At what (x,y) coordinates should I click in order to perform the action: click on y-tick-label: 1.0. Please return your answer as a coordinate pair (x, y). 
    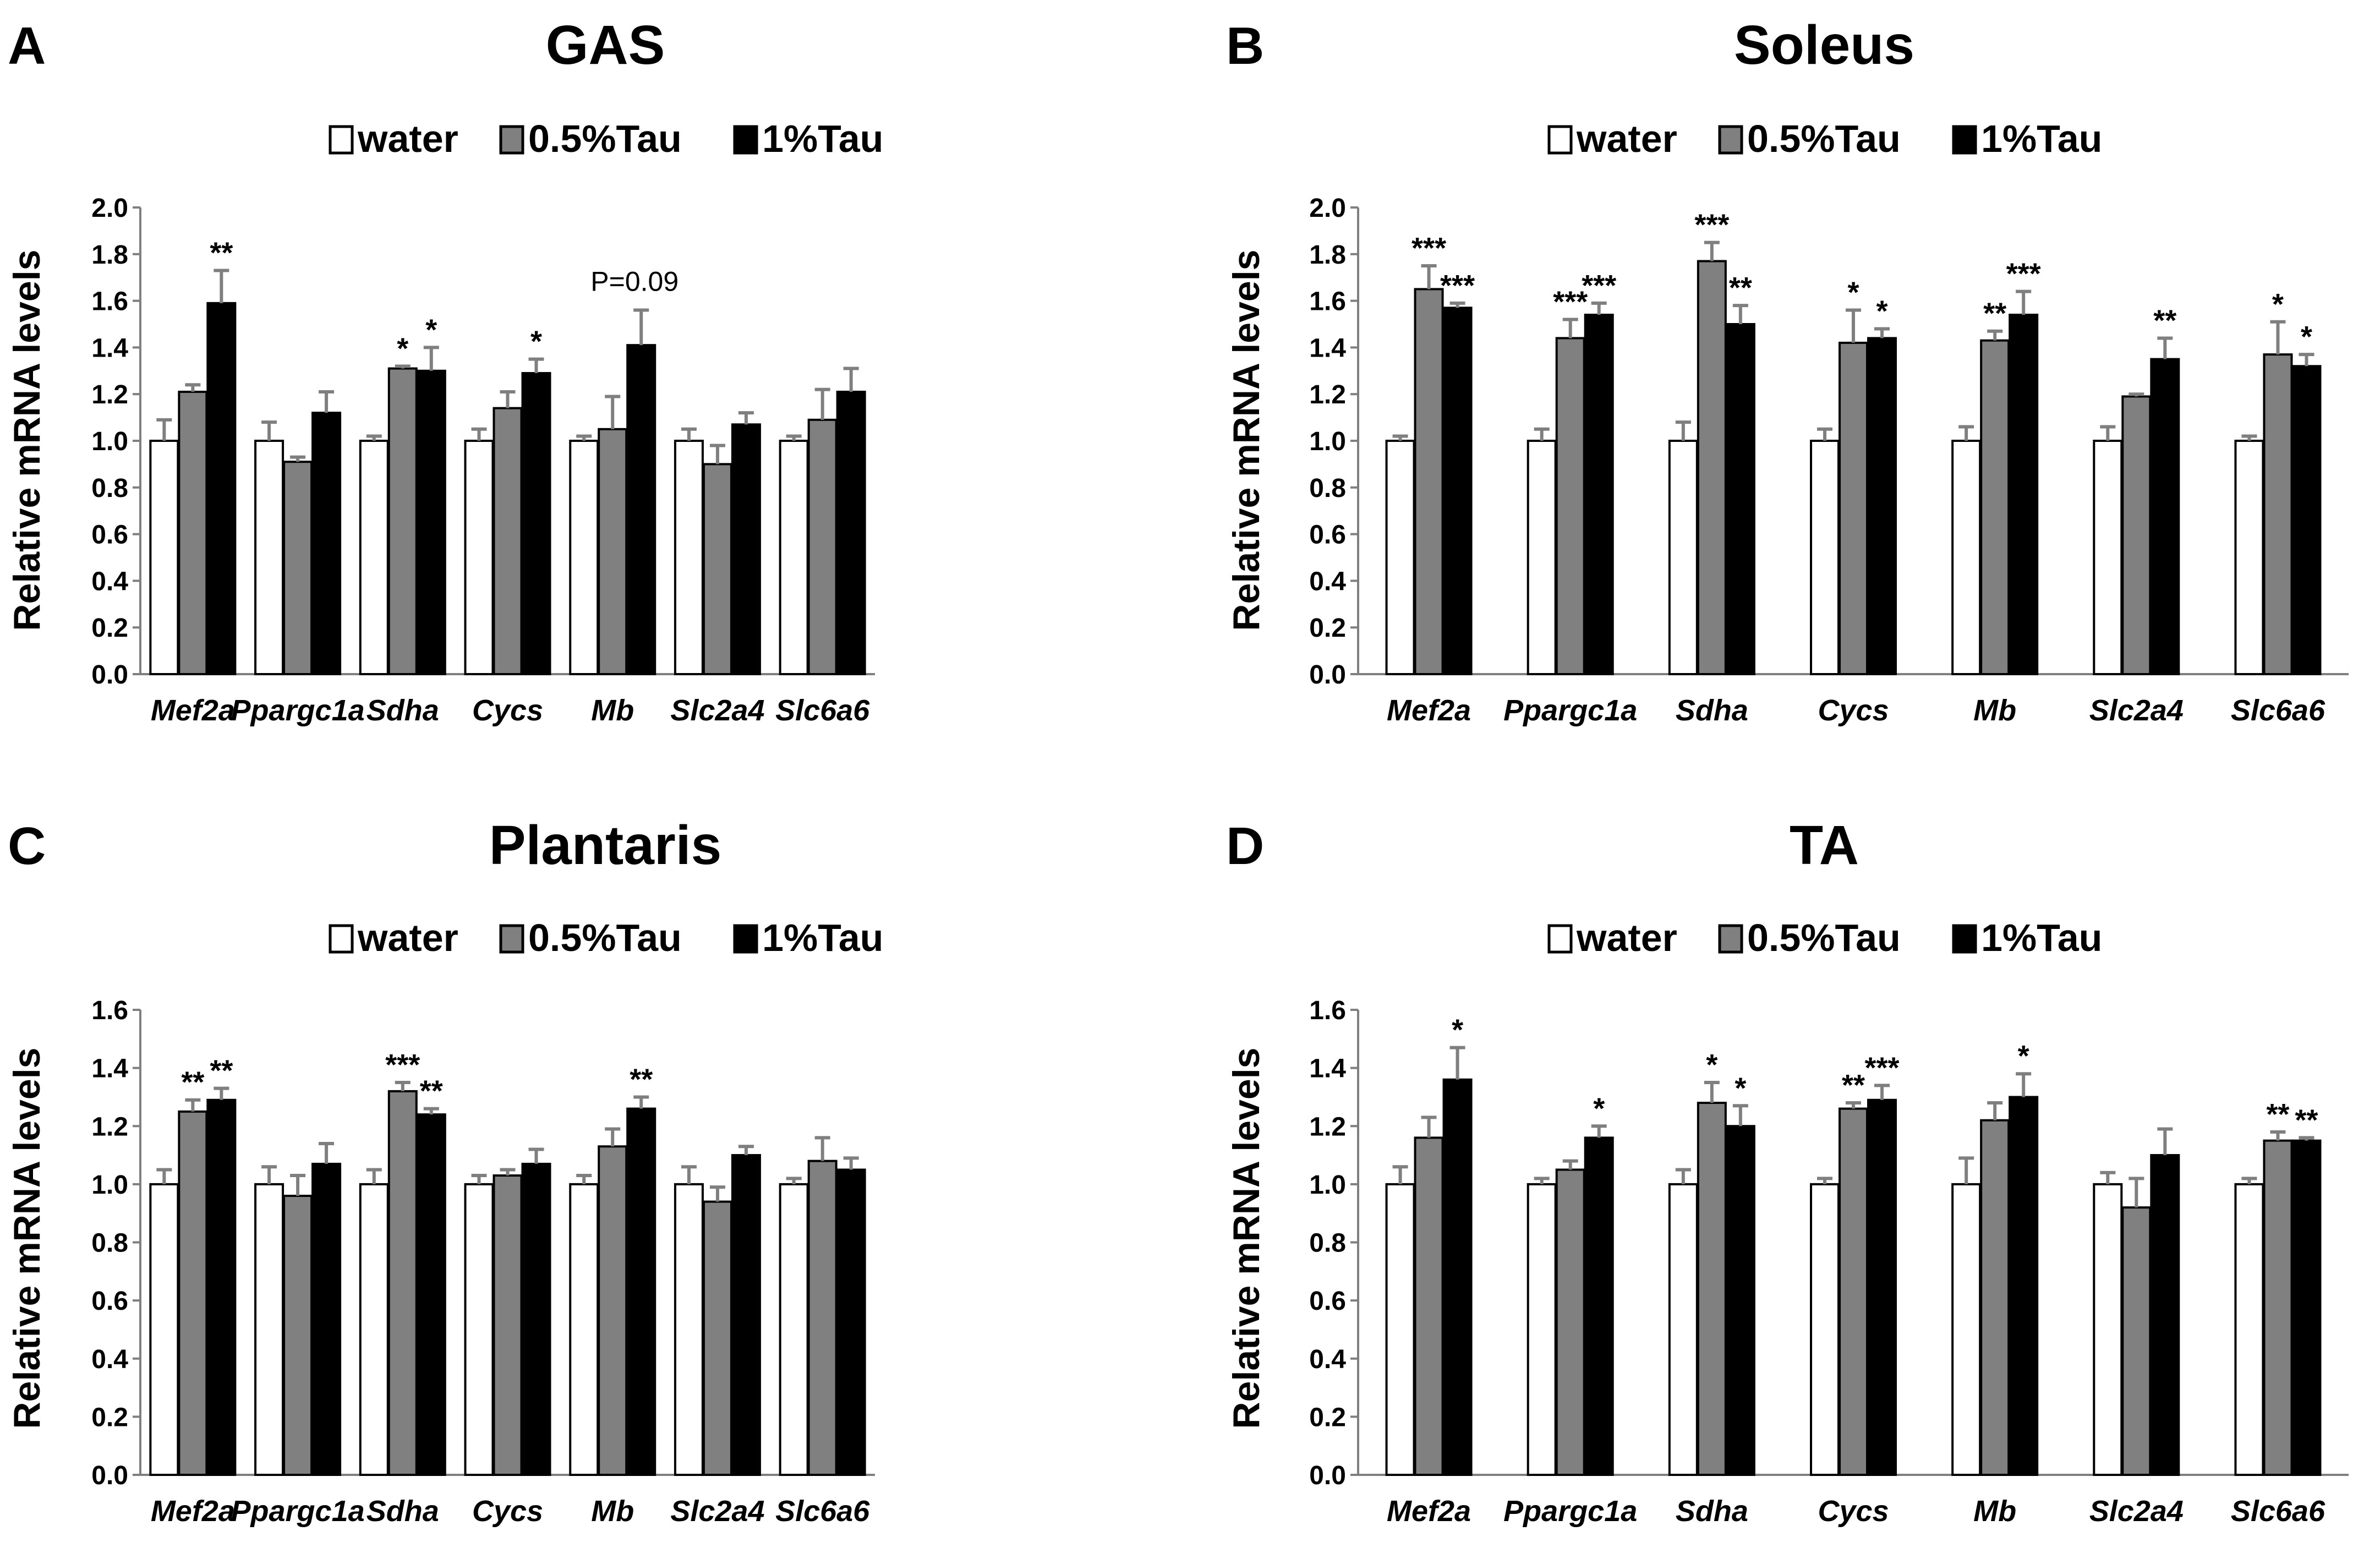
    Looking at the image, I should click on (1327, 442).